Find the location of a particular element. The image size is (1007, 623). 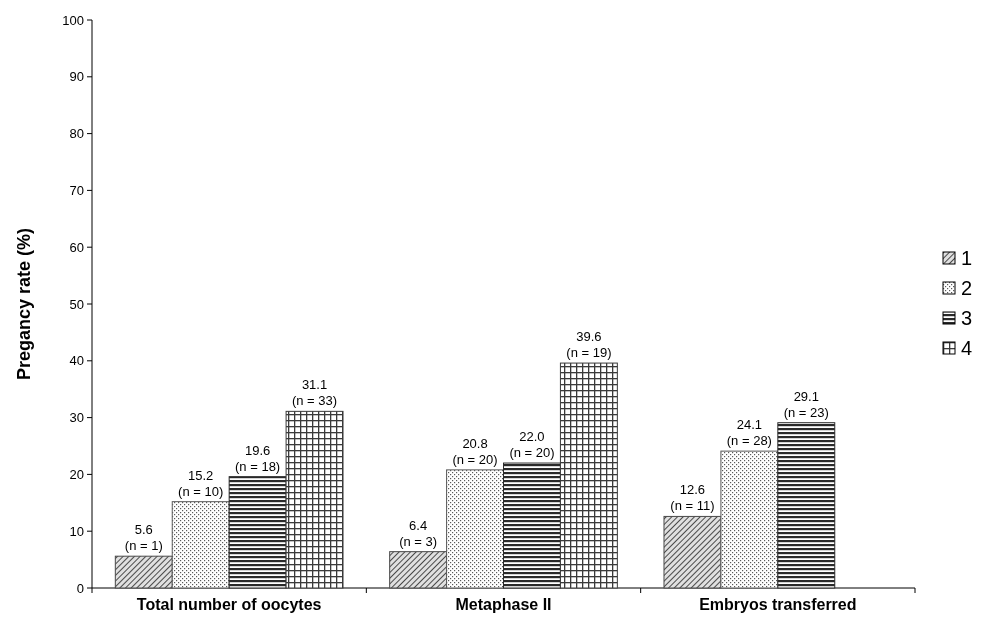

y-tick-label: 100 is located at coordinates (73, 20).